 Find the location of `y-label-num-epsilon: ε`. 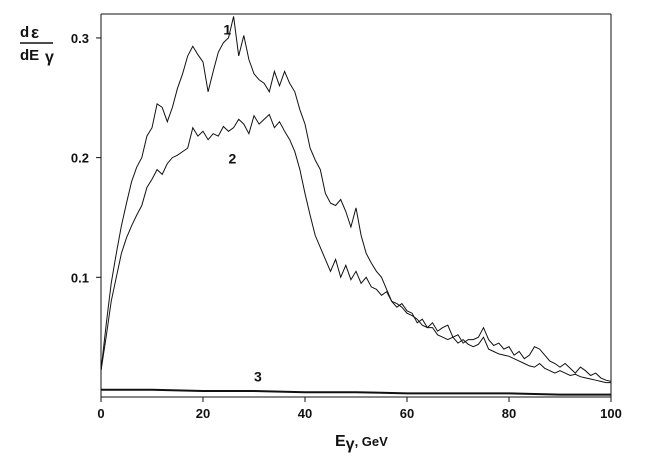

y-label-num-epsilon: ε is located at coordinates (35, 32).